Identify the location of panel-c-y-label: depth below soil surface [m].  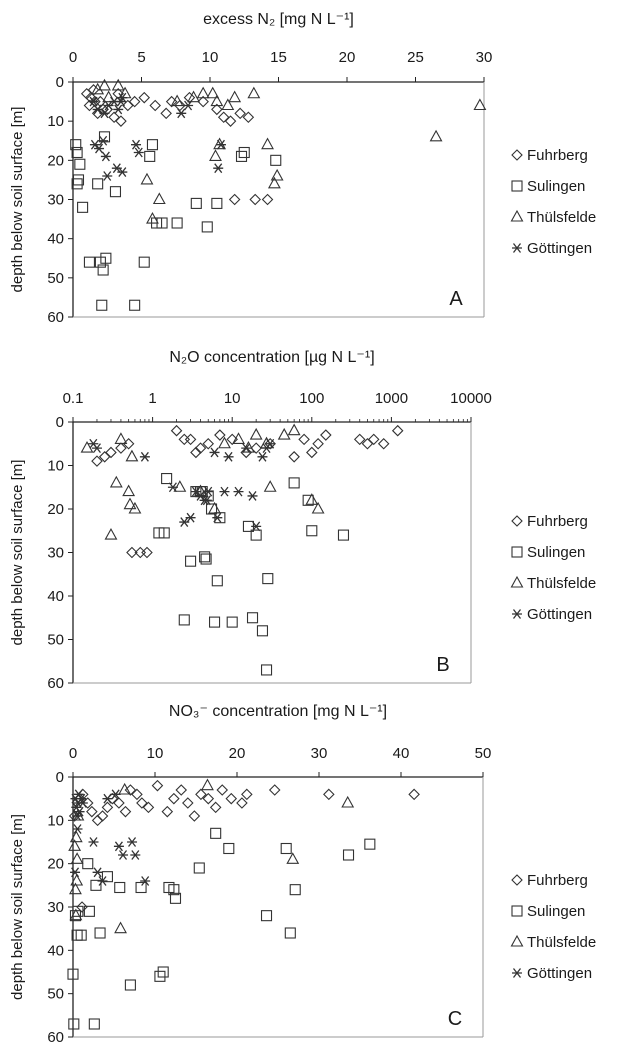
(17, 907).